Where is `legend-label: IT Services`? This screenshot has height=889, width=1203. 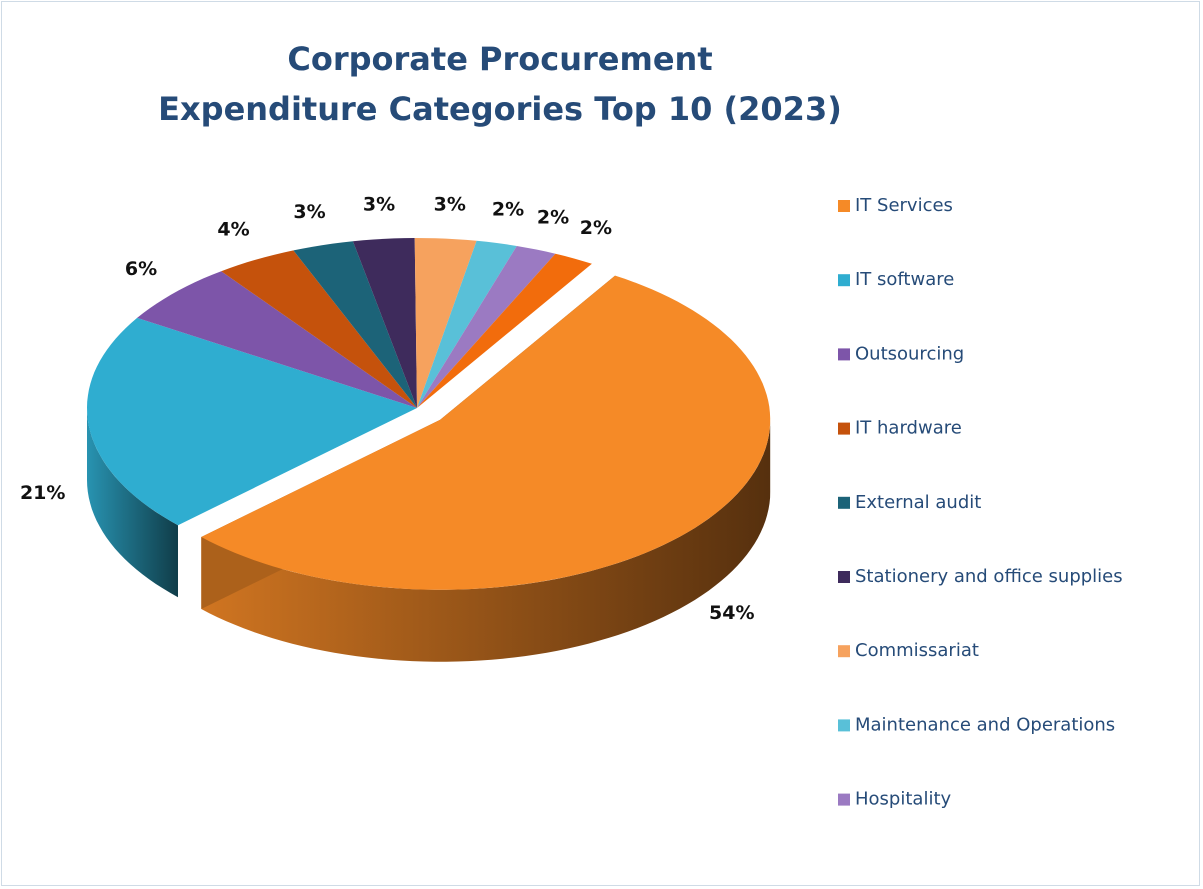 legend-label: IT Services is located at coordinates (904, 205).